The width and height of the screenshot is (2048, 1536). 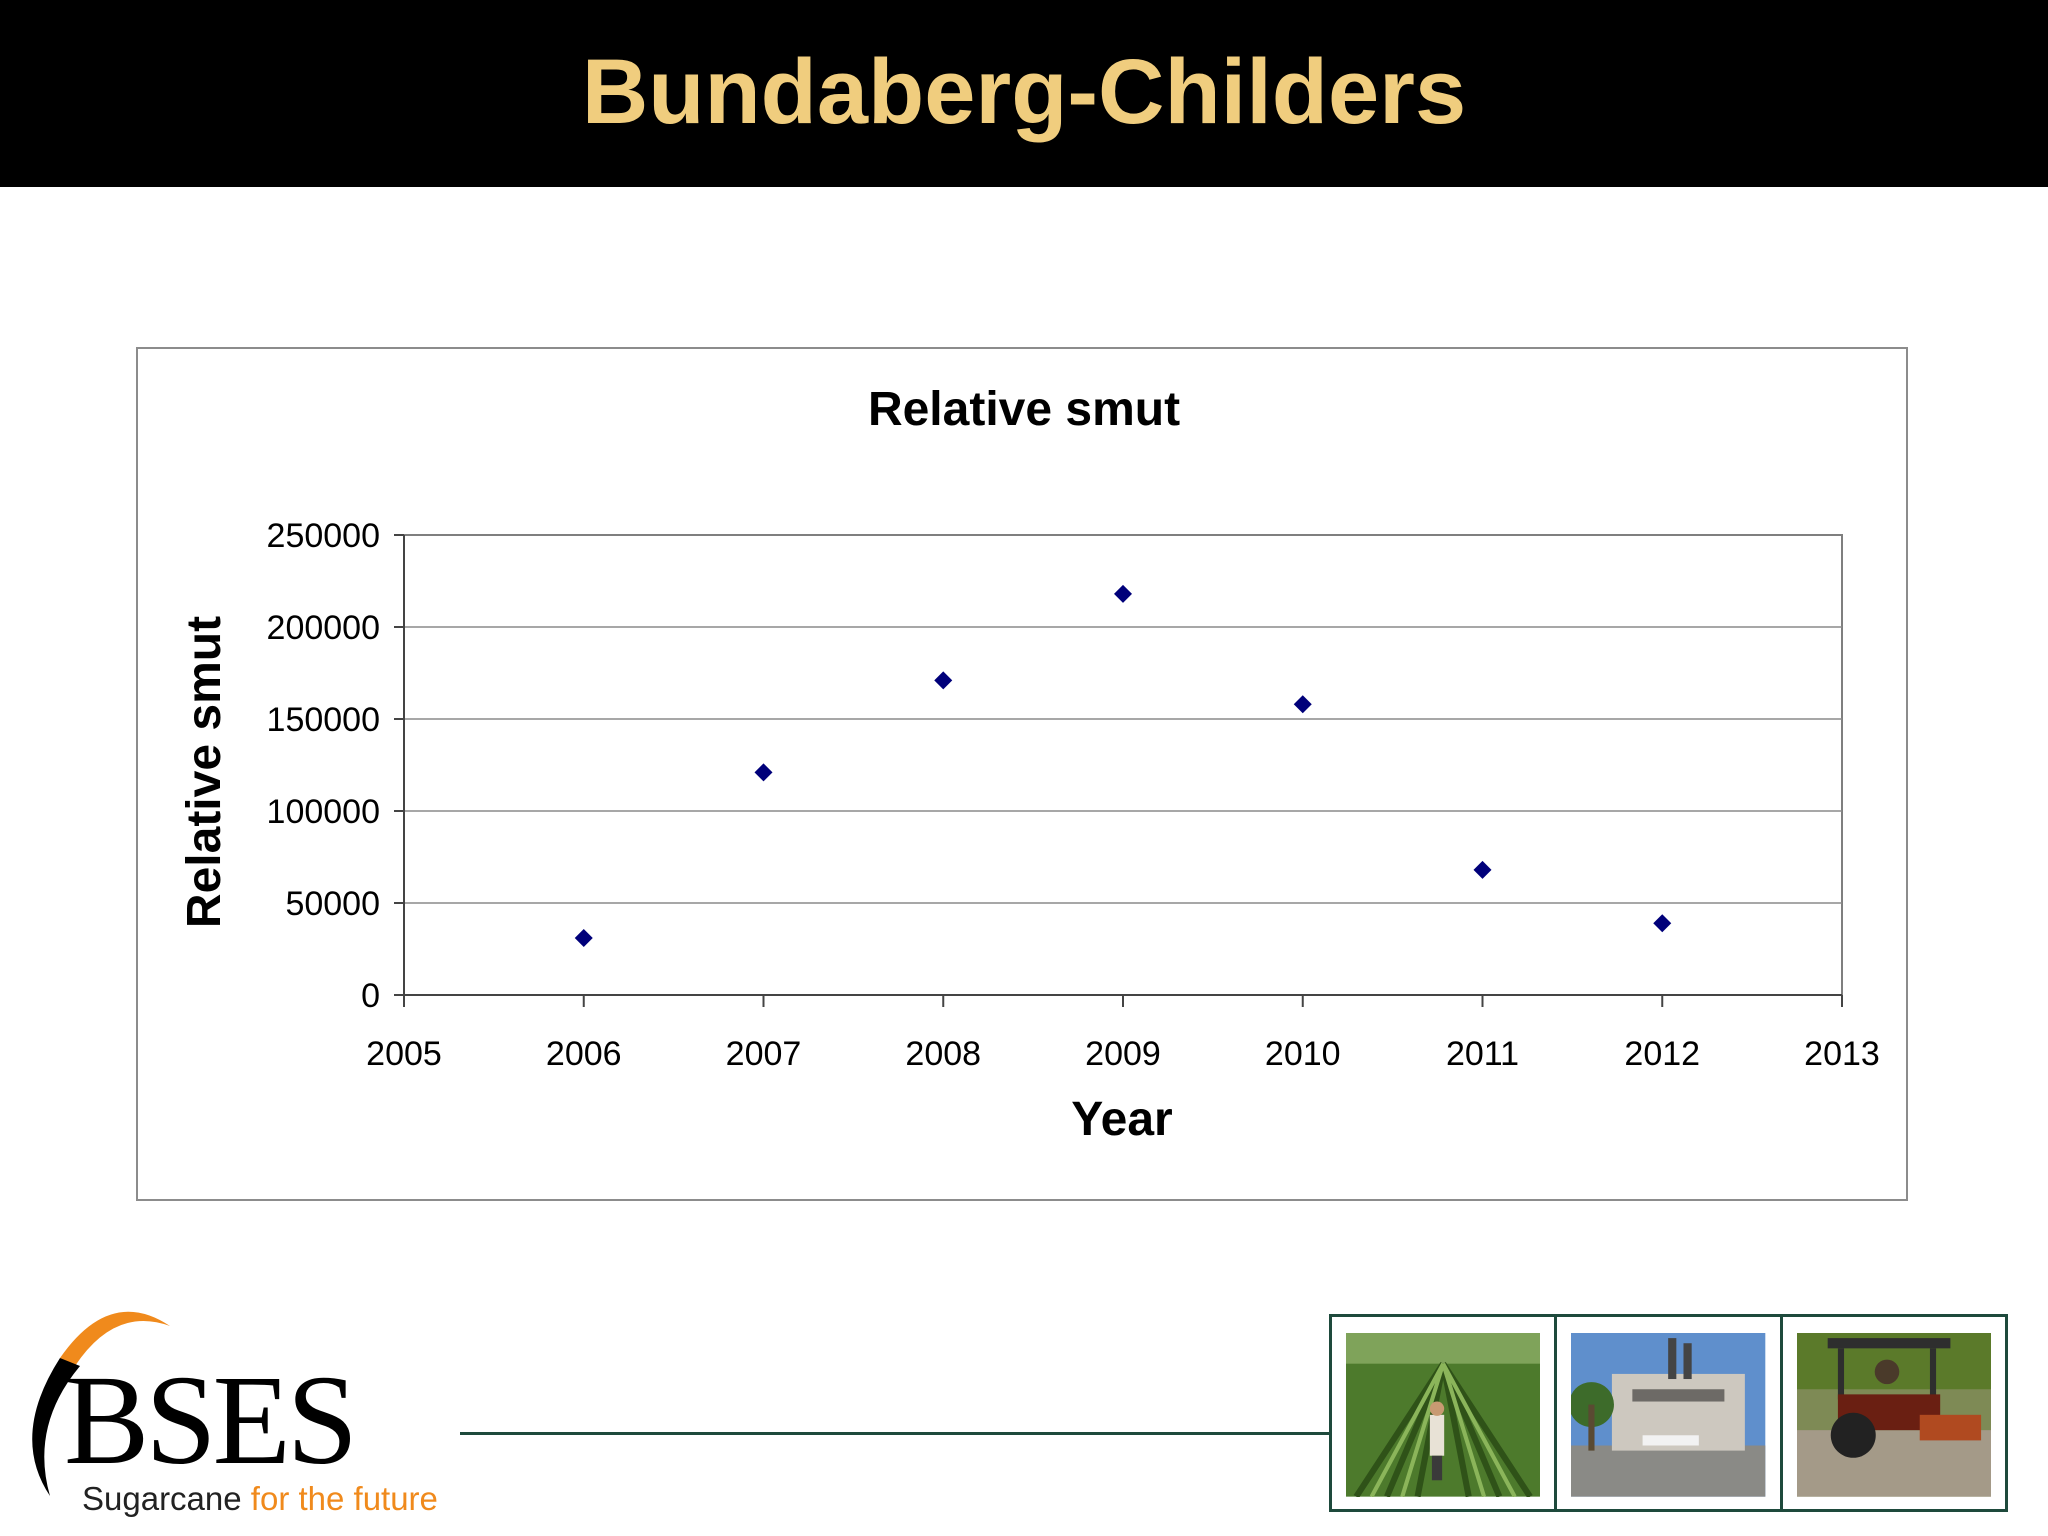 I want to click on tractor-harvest-photo, so click(x=1893, y=1415).